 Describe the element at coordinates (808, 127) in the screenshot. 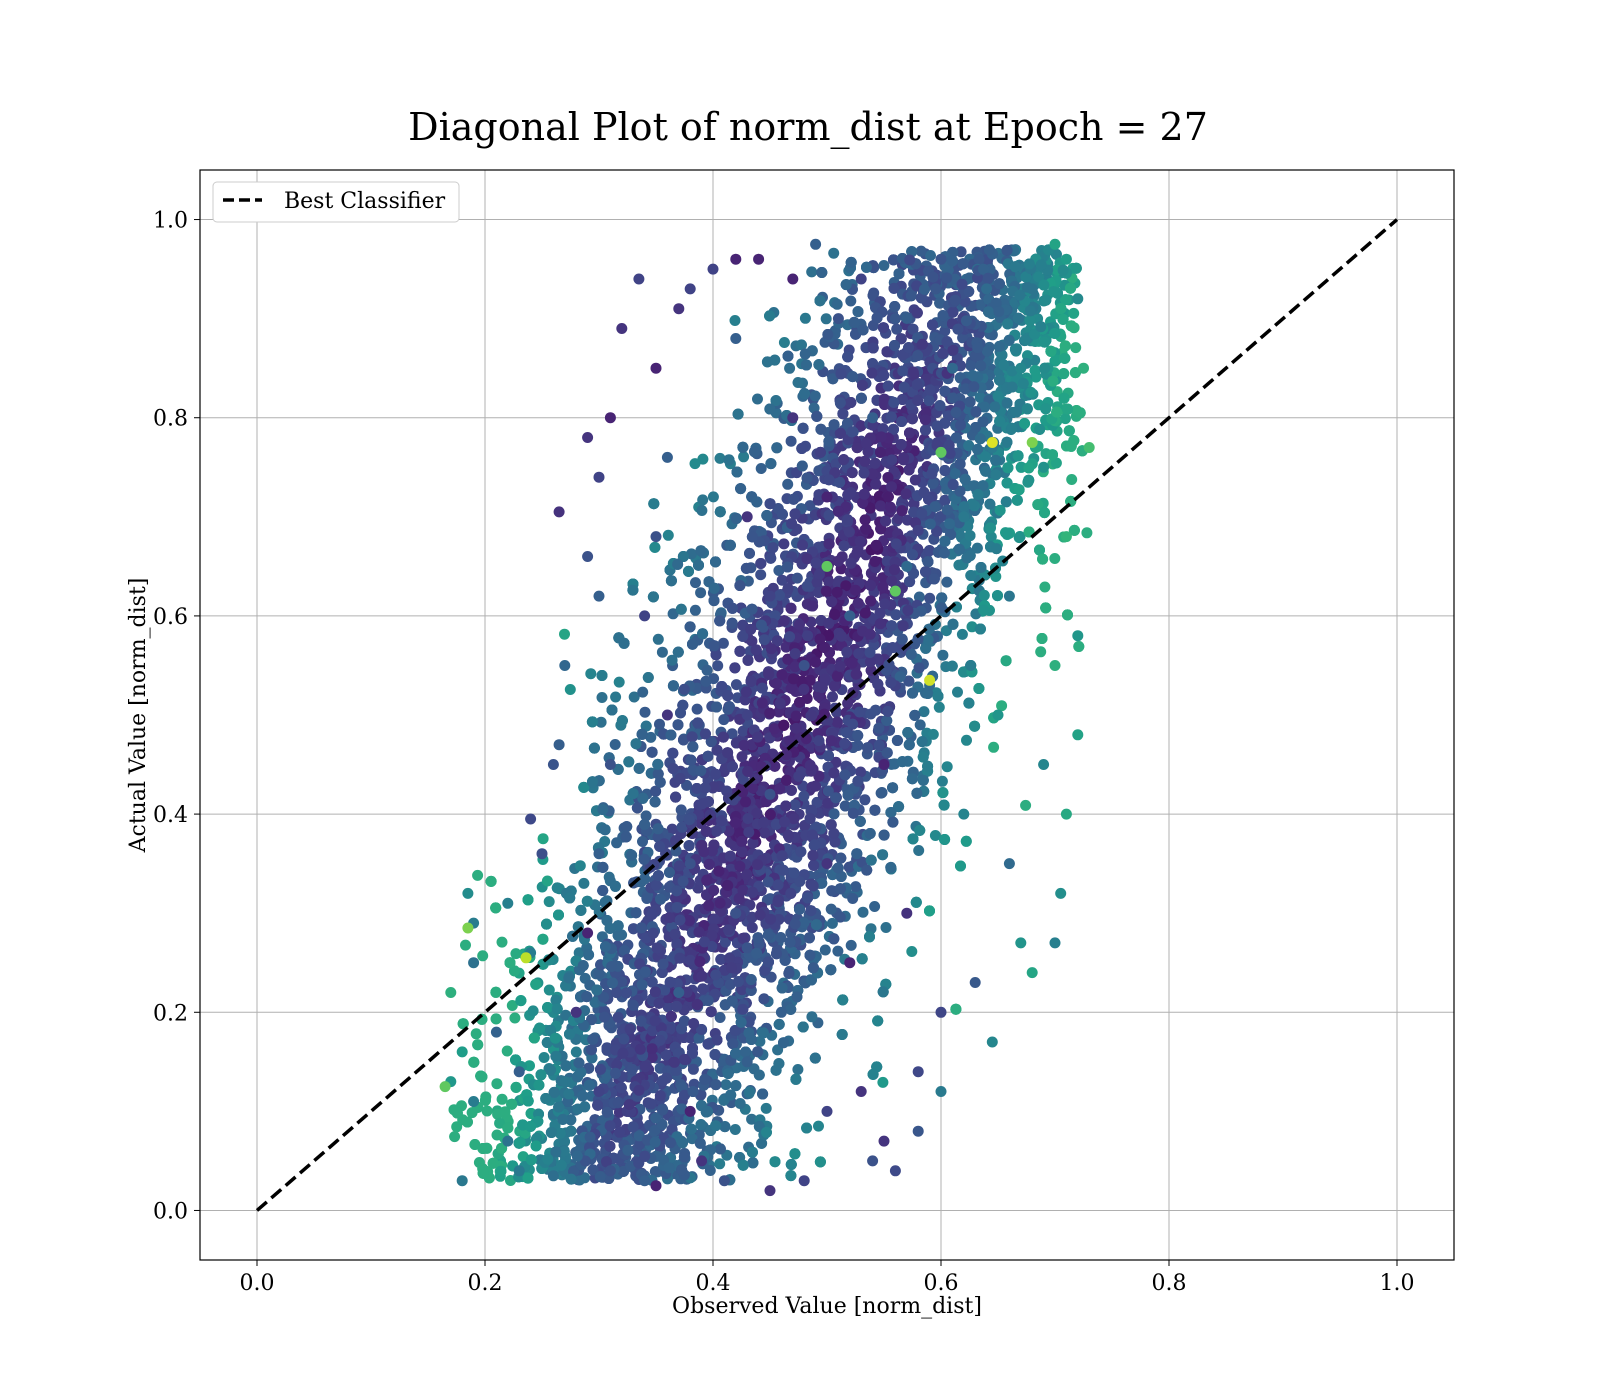

I see `chart-title: Diagonal Plot of norm_dist at Epoch = 27` at that location.